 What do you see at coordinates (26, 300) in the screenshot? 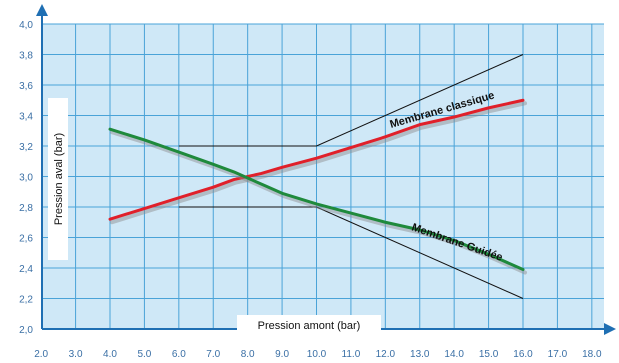
I see `y-tick-label: 2,2` at bounding box center [26, 300].